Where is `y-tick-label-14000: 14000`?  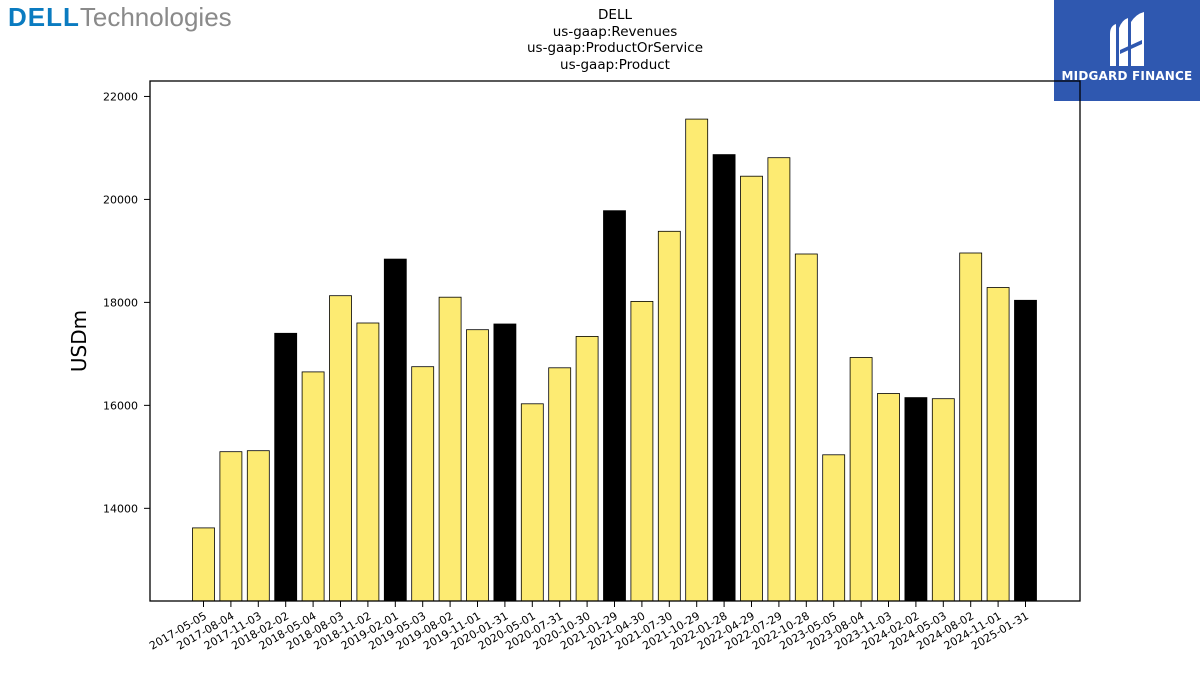
y-tick-label-14000: 14000 is located at coordinates (120, 508).